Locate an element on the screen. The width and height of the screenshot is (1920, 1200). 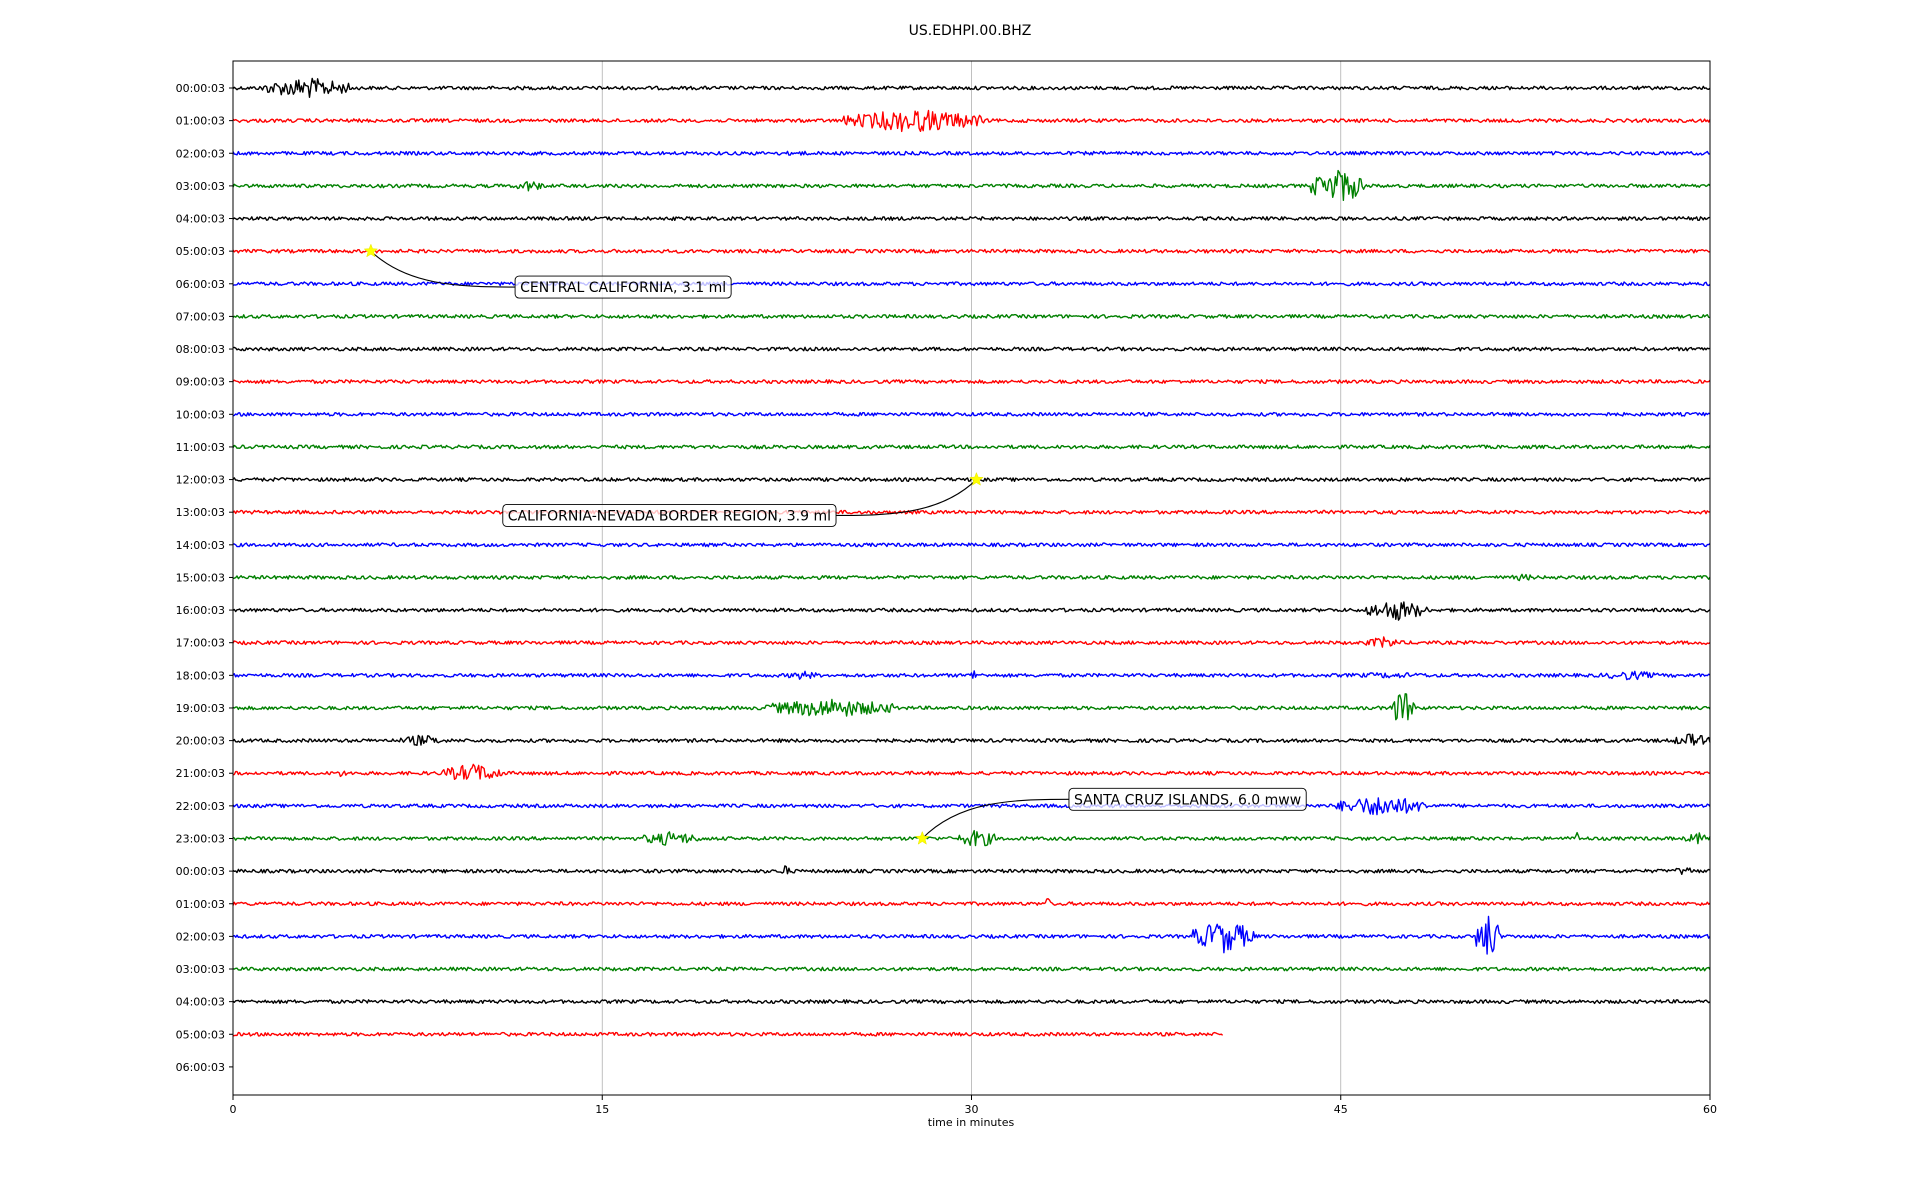
event-annotation-label-1: CALIFORNIA-NEVADA BORDER REGION, 3.9 ml is located at coordinates (669, 516).